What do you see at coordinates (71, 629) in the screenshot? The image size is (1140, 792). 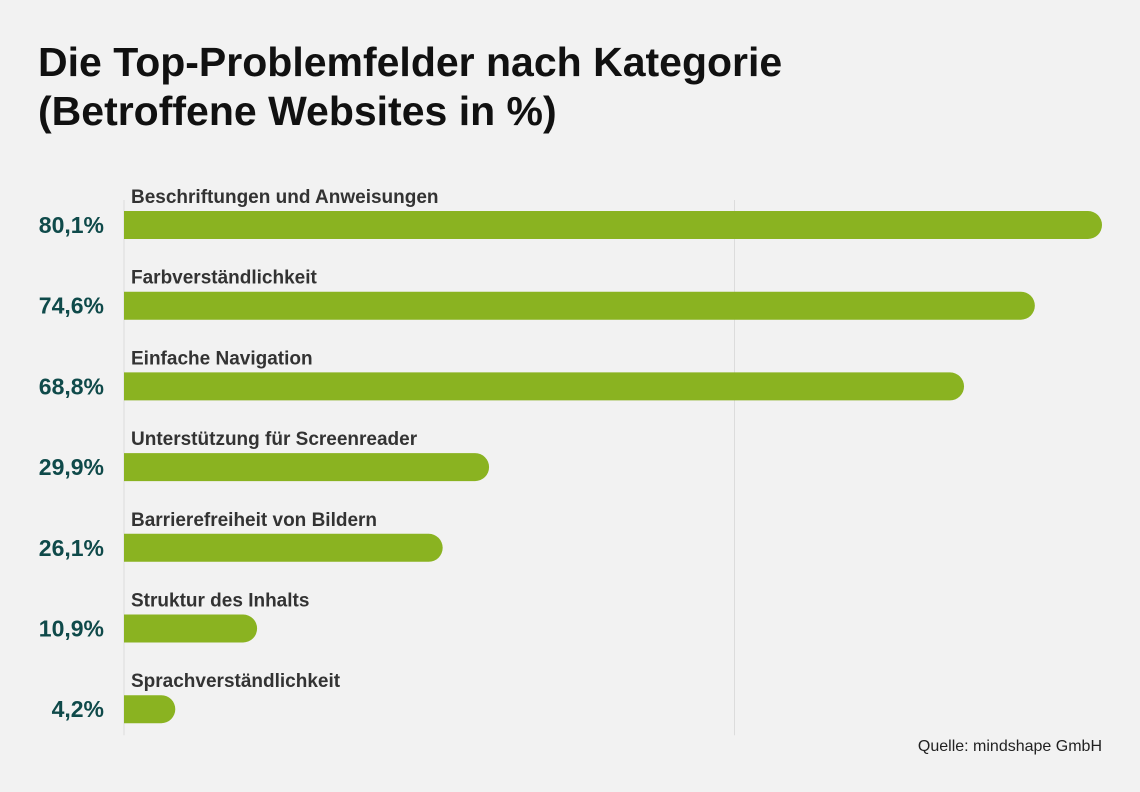 I see `value-label: 10,9%` at bounding box center [71, 629].